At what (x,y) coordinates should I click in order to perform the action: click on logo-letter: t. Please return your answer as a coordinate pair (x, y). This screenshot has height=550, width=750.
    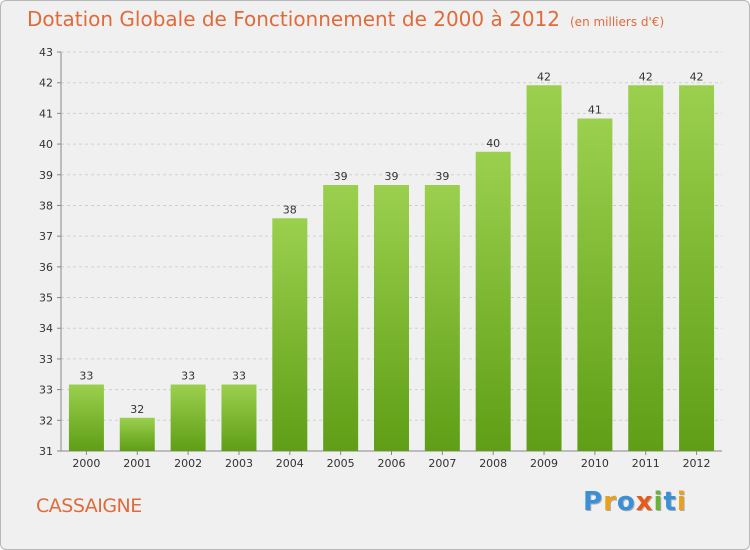
    Looking at the image, I should click on (670, 502).